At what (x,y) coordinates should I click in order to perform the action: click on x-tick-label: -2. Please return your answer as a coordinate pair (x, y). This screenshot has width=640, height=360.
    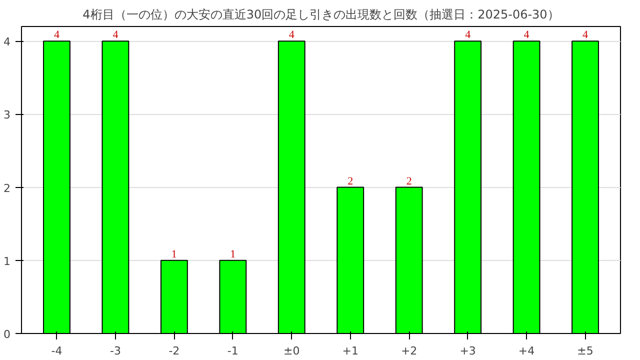
    Looking at the image, I should click on (174, 351).